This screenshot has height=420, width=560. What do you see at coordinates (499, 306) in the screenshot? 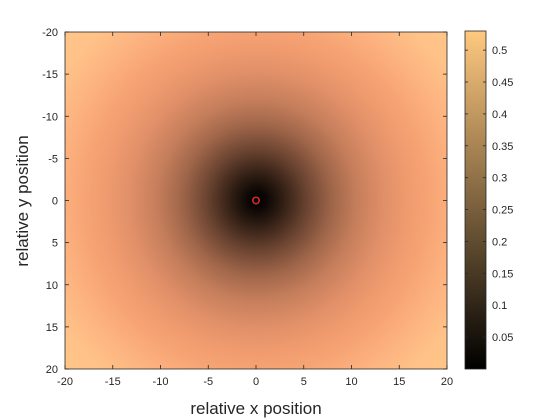
I see `colorbar-tick-label: 0.1` at bounding box center [499, 306].